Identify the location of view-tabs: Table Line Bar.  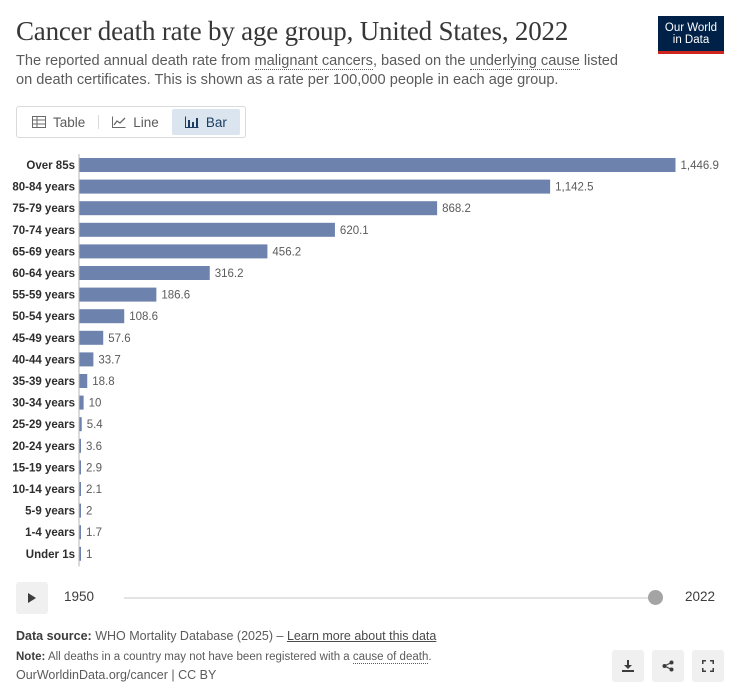
(131, 122).